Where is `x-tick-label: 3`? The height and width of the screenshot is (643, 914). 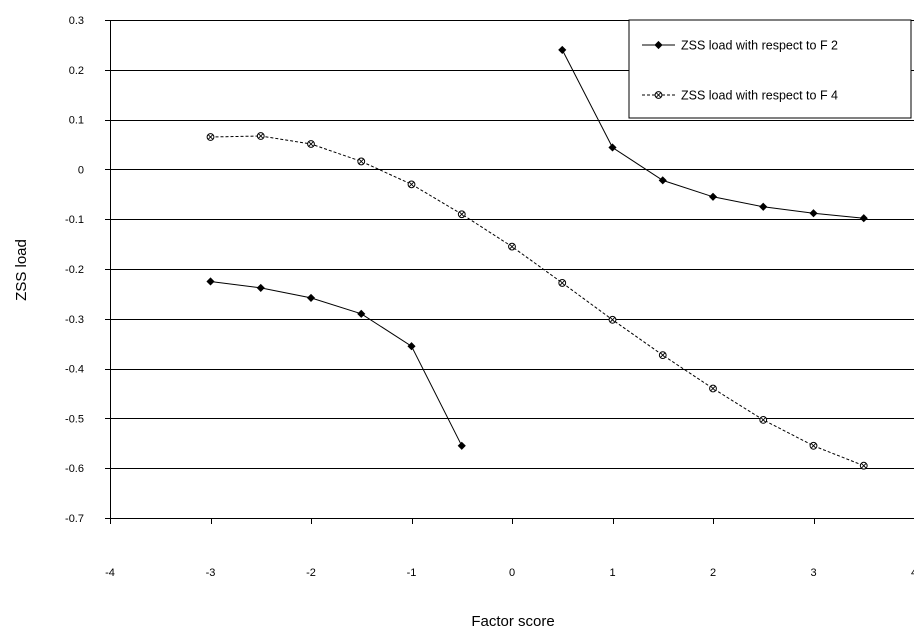
x-tick-label: 3 is located at coordinates (813, 573).